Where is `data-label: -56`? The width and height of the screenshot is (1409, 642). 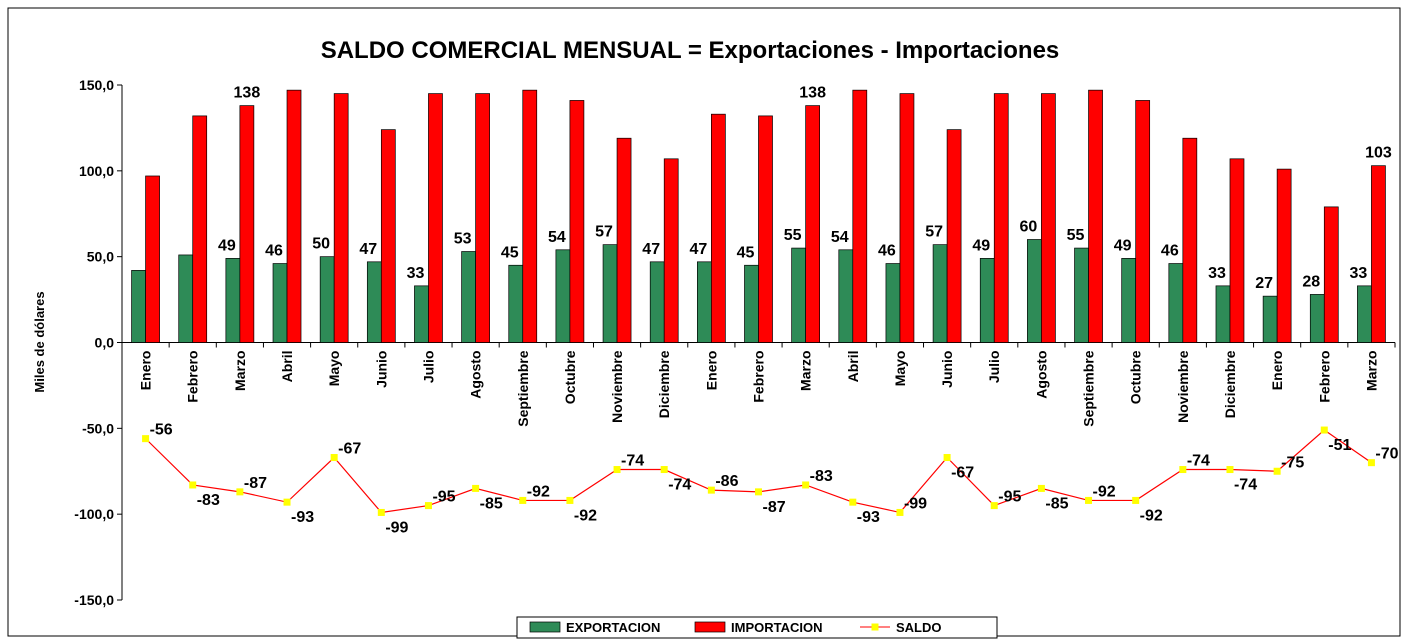 data-label: -56 is located at coordinates (161, 430).